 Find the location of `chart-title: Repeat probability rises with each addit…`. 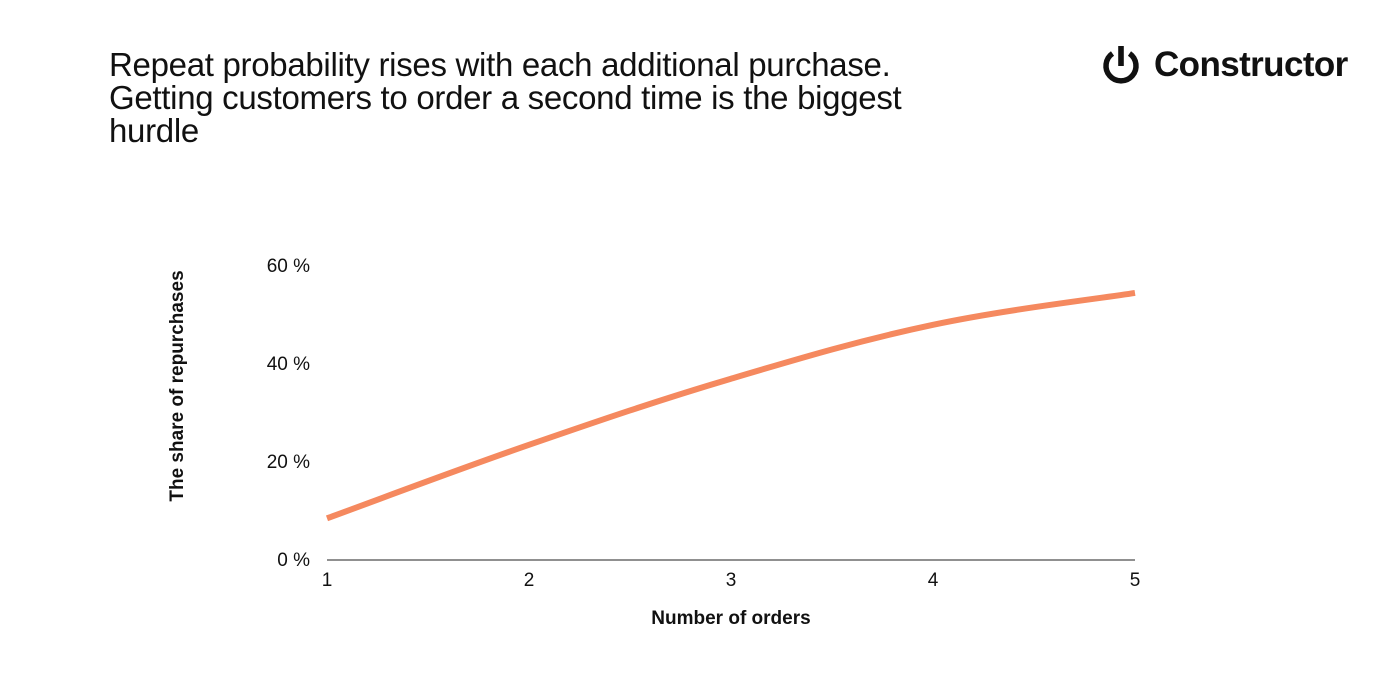

chart-title: Repeat probability rises with each addit… is located at coordinates (589, 97).